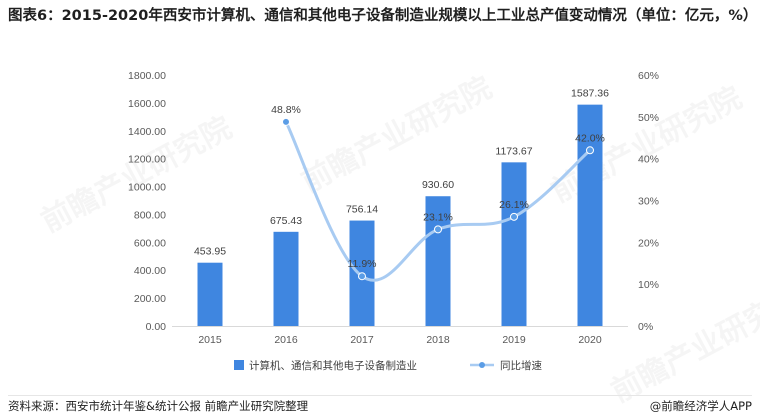 The image size is (760, 419). What do you see at coordinates (362, 340) in the screenshot?
I see `x-tick-label: 2017` at bounding box center [362, 340].